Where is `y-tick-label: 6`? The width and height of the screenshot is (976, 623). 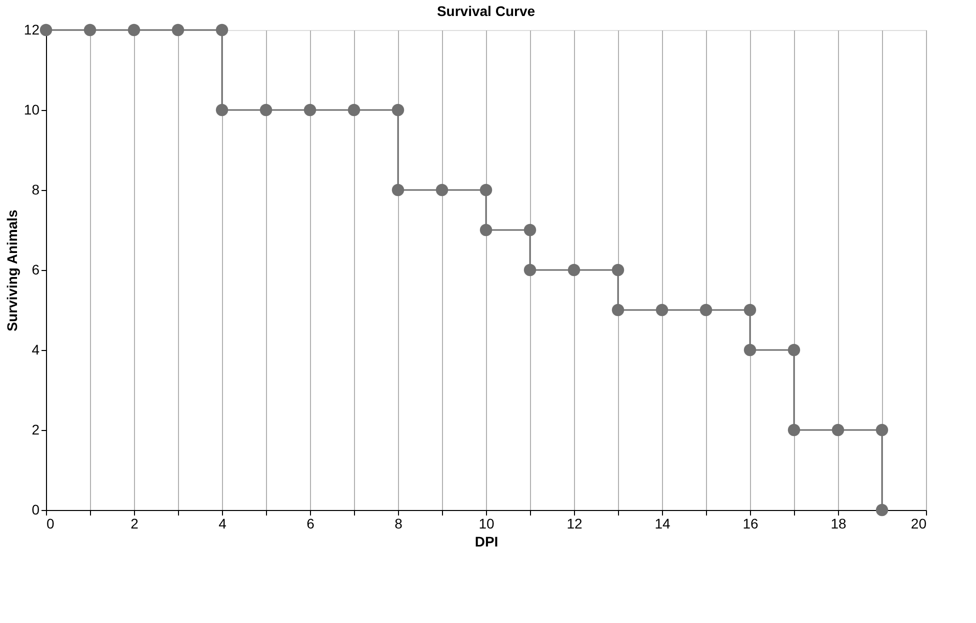
y-tick-label: 6 is located at coordinates (36, 270).